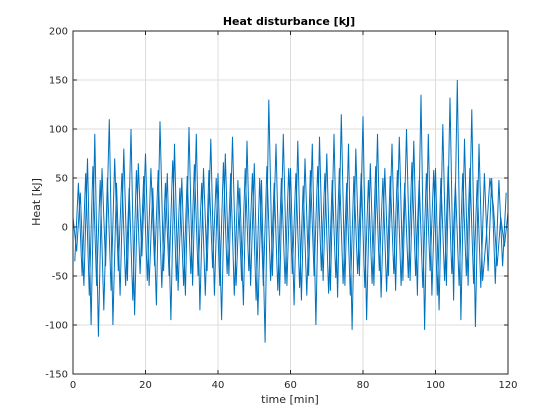 The image size is (560, 420). What do you see at coordinates (435, 385) in the screenshot?
I see `x-tick-label: 100` at bounding box center [435, 385].